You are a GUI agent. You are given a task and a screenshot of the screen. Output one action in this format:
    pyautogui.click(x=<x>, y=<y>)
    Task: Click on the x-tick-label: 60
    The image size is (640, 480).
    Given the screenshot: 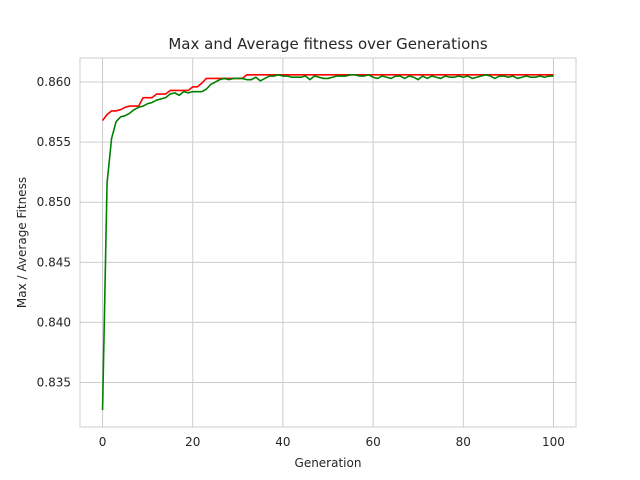 What is the action you would take?
    pyautogui.click(x=372, y=442)
    